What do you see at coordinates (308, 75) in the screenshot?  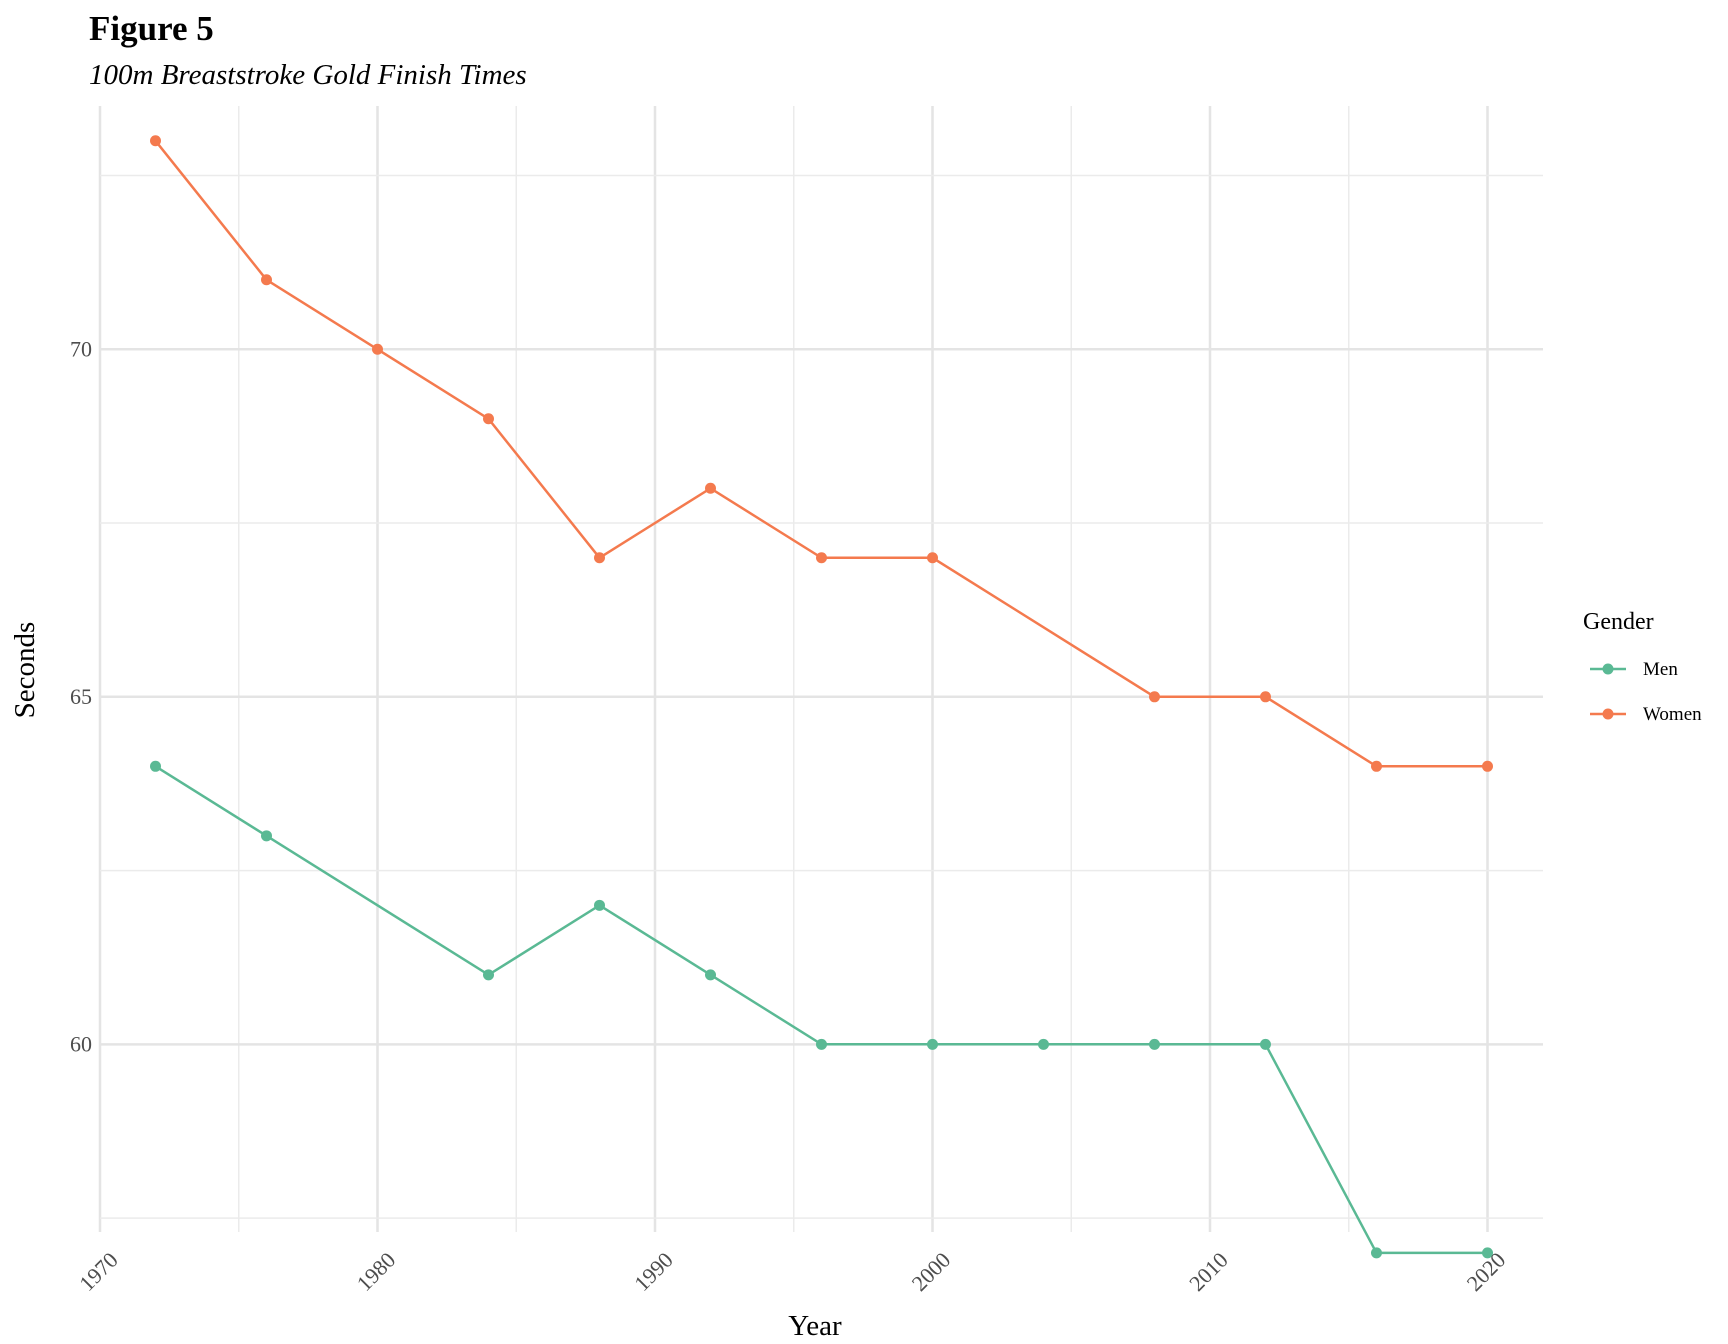 I see `figure-subtitle: 100m Breaststroke Gold Finish Times` at bounding box center [308, 75].